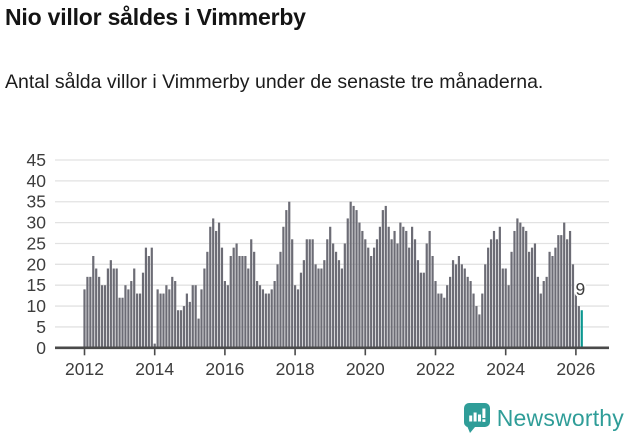  What do you see at coordinates (36, 285) in the screenshot?
I see `y-axis-tick-label: 15` at bounding box center [36, 285].